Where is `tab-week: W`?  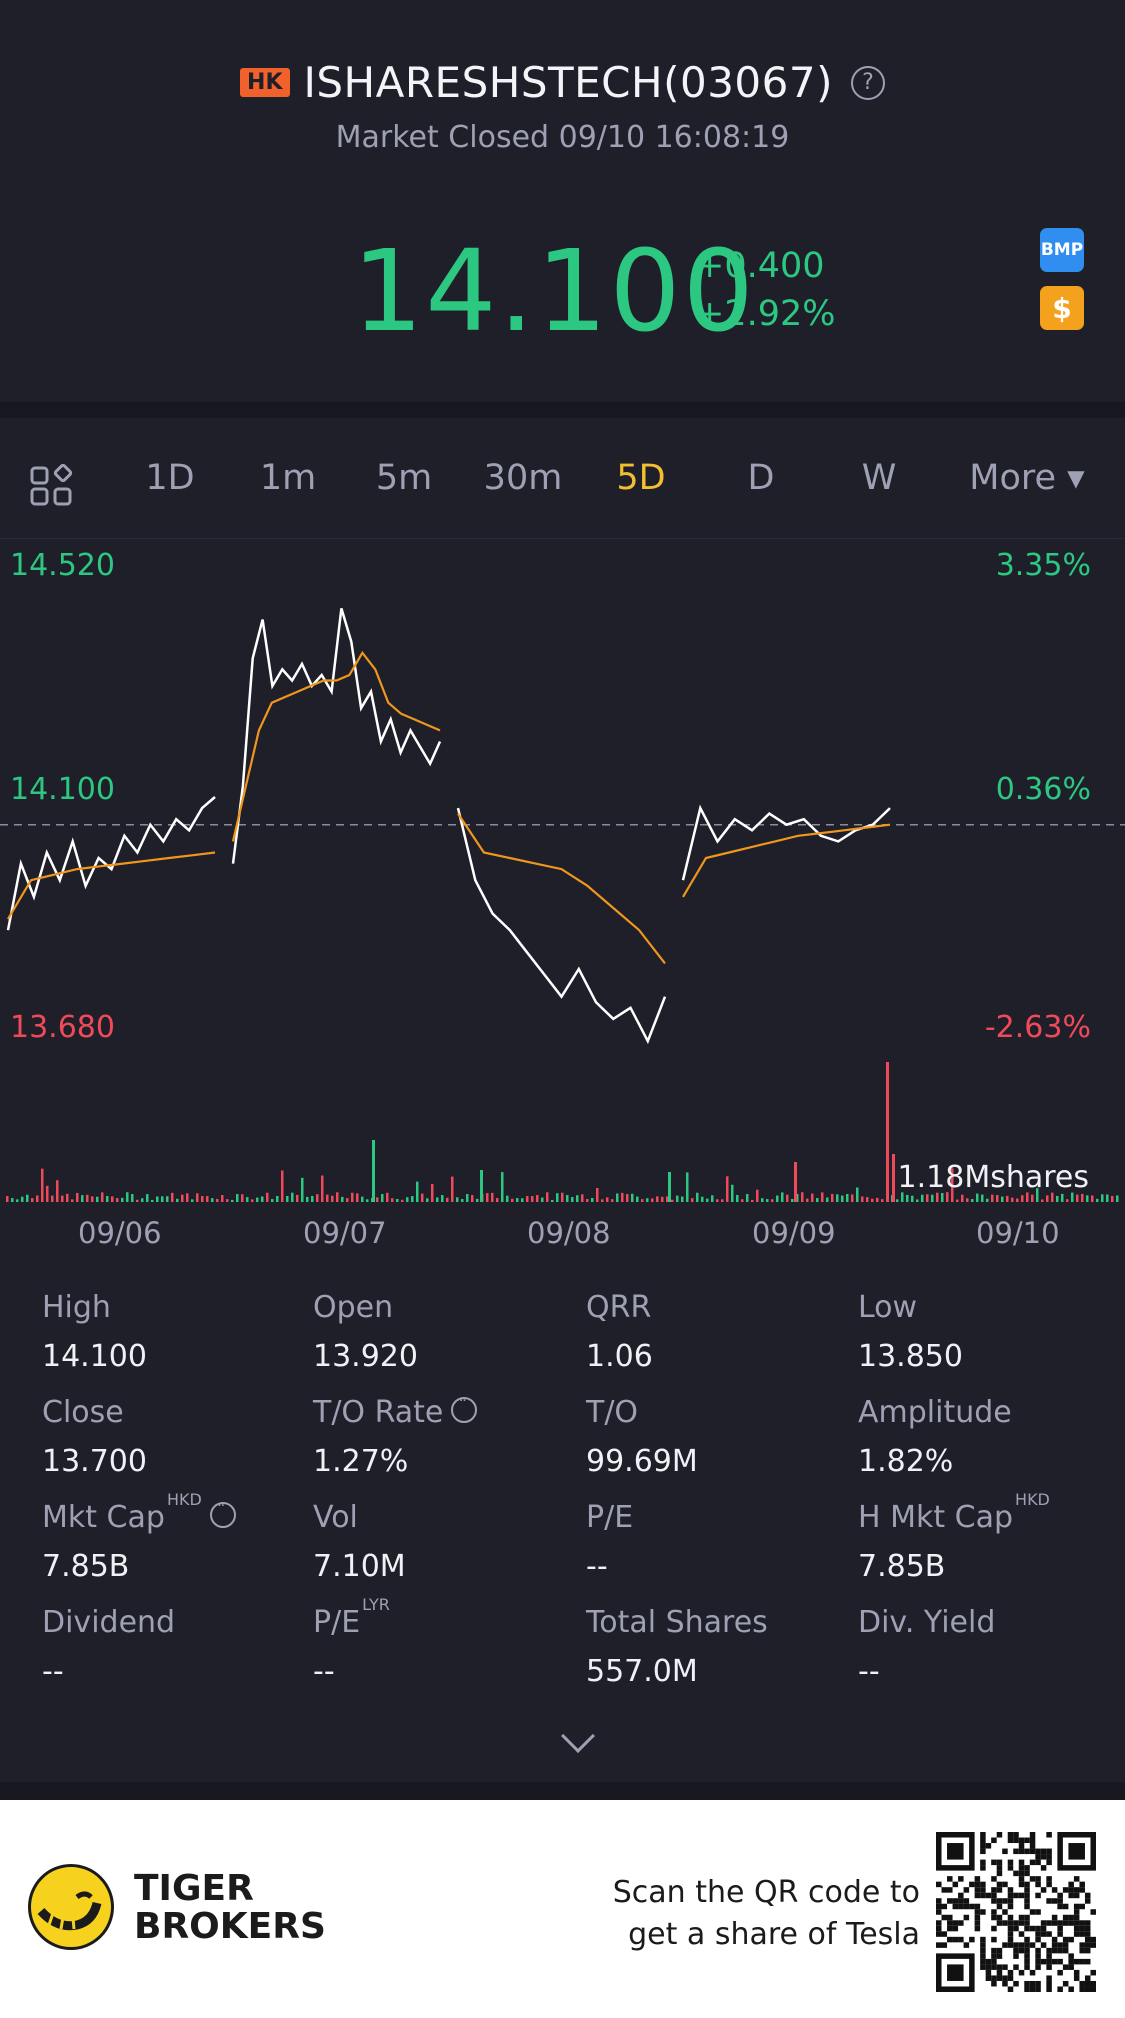
tab-week: W is located at coordinates (879, 478).